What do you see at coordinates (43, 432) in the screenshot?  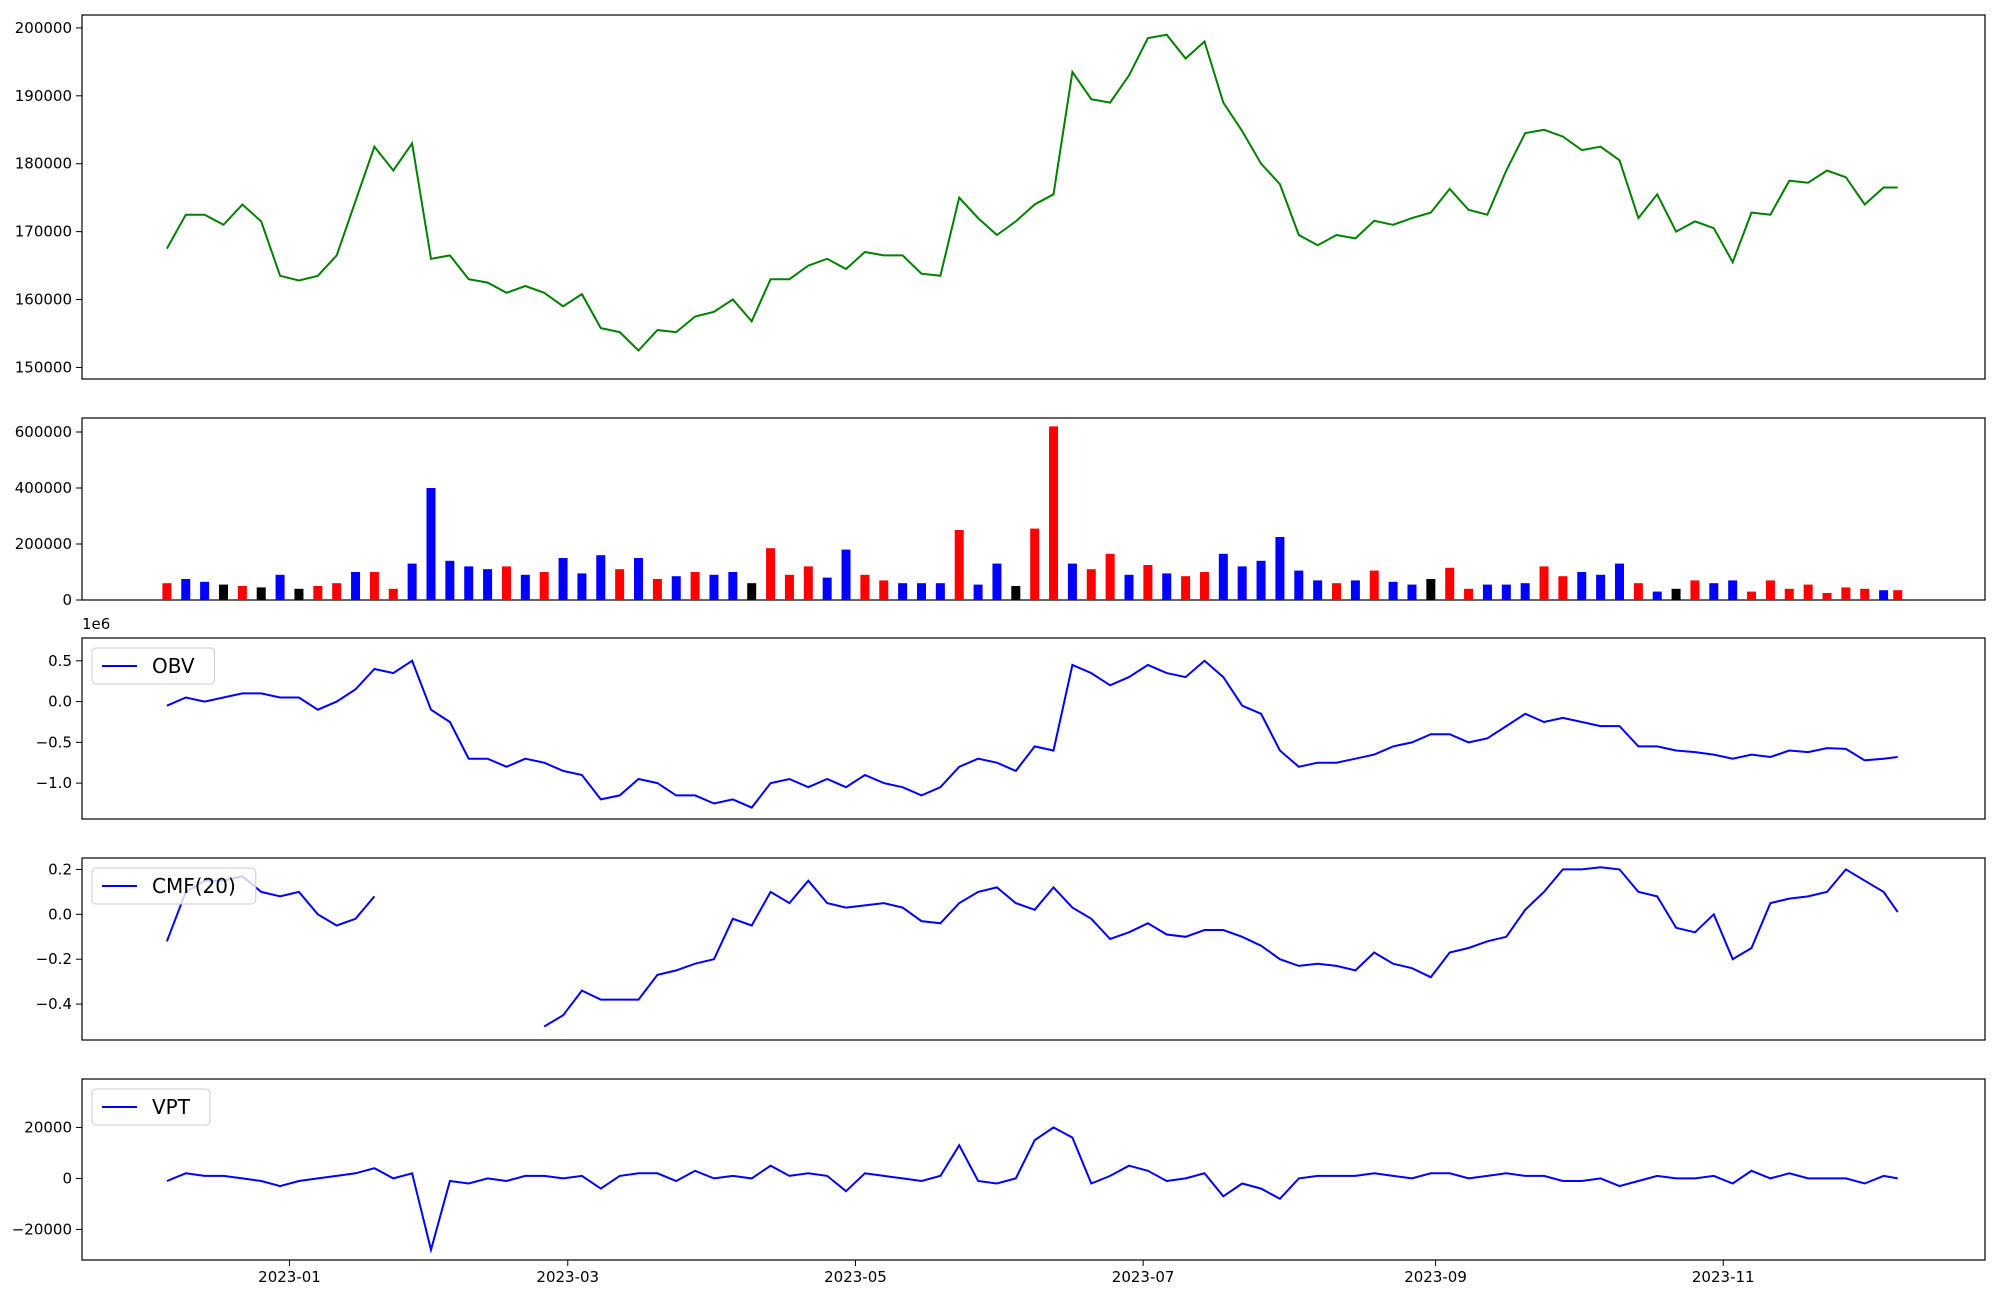 I see `y-tick-label: 600000` at bounding box center [43, 432].